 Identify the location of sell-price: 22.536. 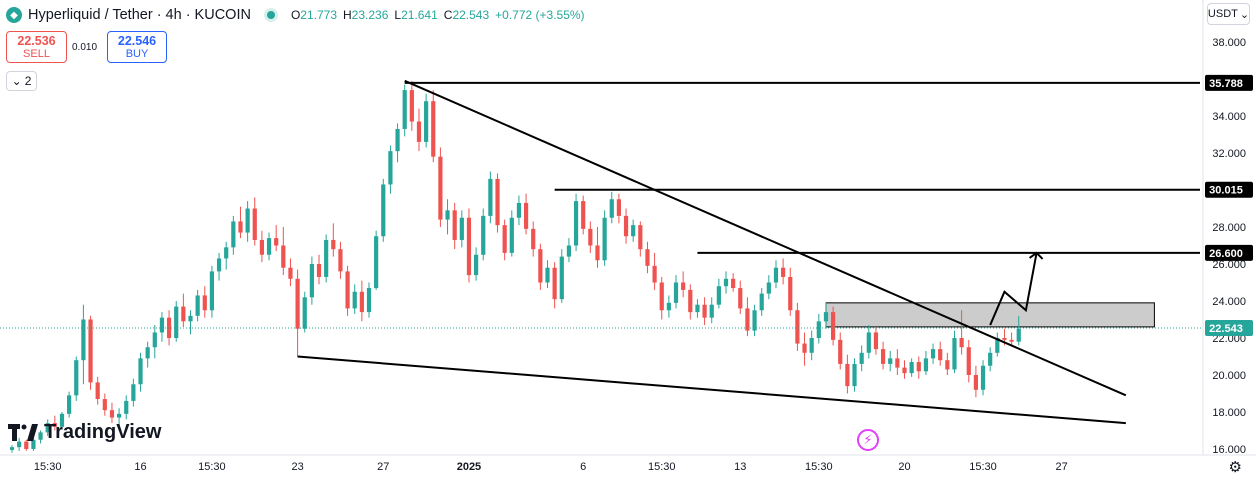
(36, 41).